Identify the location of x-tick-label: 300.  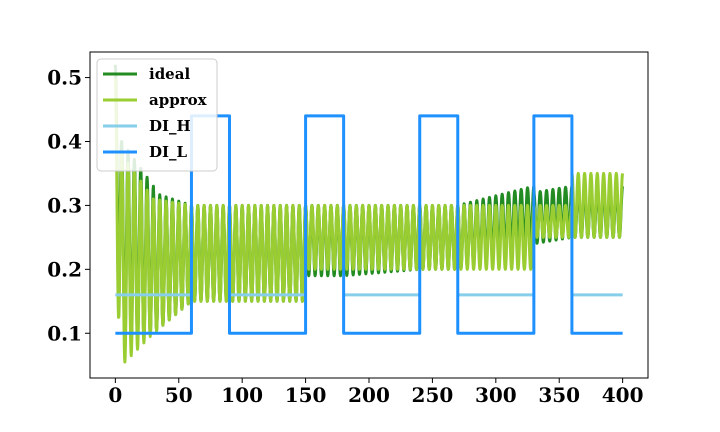
(496, 395).